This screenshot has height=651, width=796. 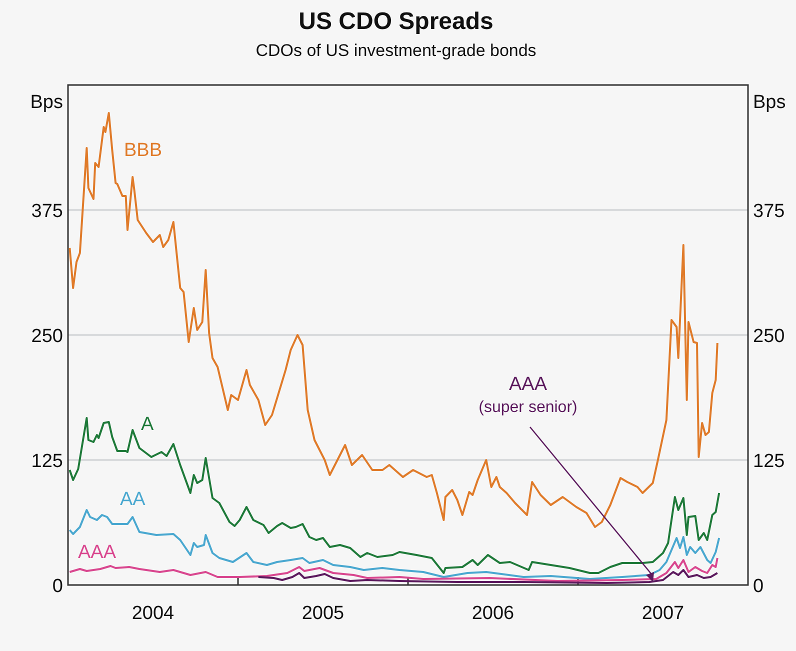 I want to click on y2-tick-label: 0, so click(x=758, y=586).